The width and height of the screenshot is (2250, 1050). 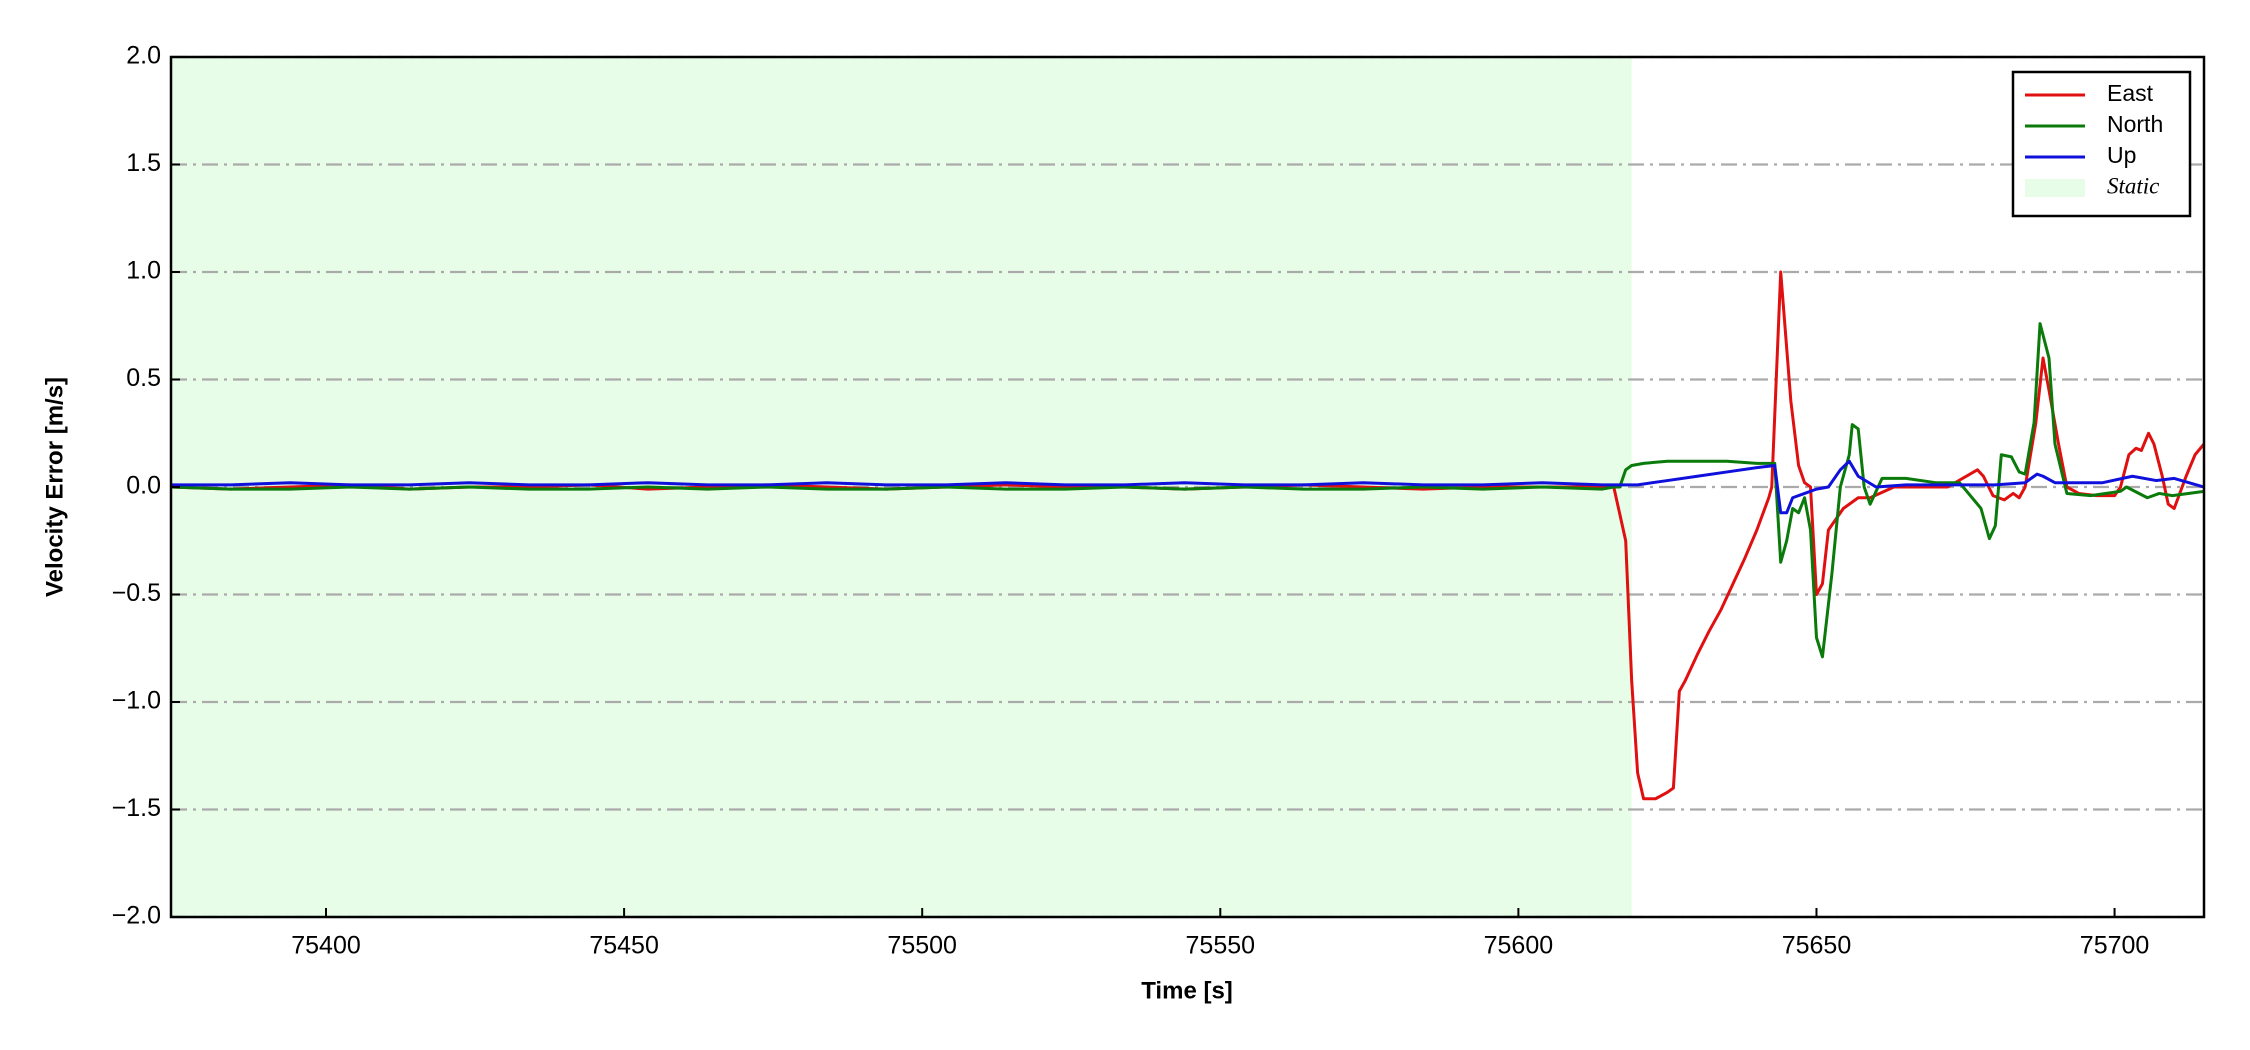 I want to click on x-tick-label: 75600, so click(x=1519, y=946).